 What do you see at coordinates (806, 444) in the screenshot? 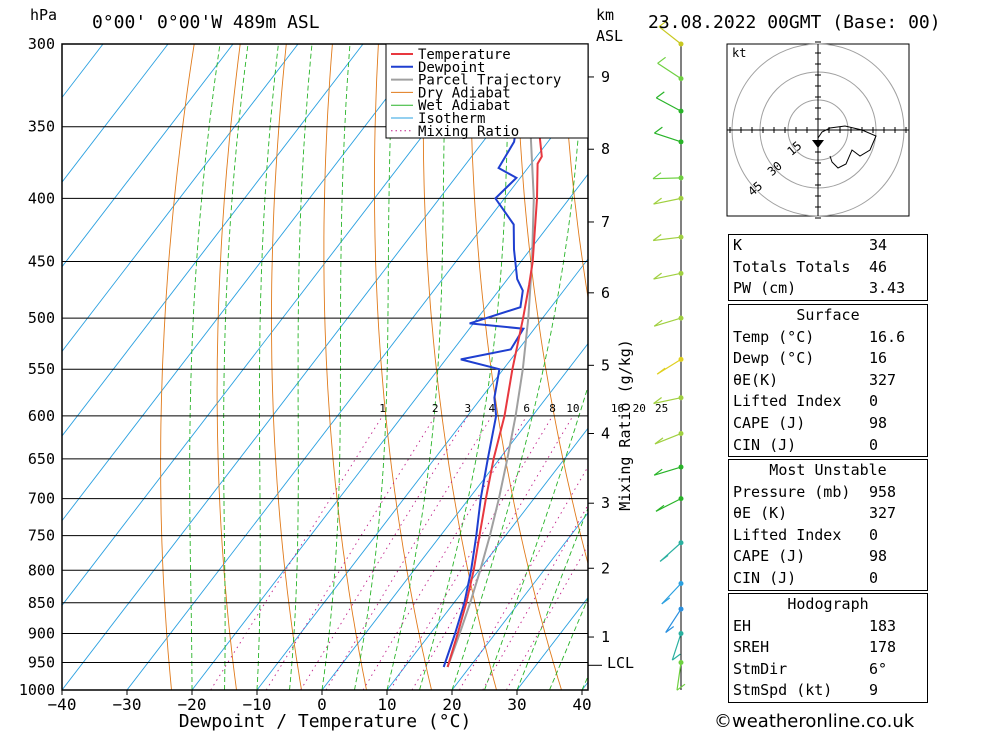
I see `surface-row: CIN (J) 0` at bounding box center [806, 444].